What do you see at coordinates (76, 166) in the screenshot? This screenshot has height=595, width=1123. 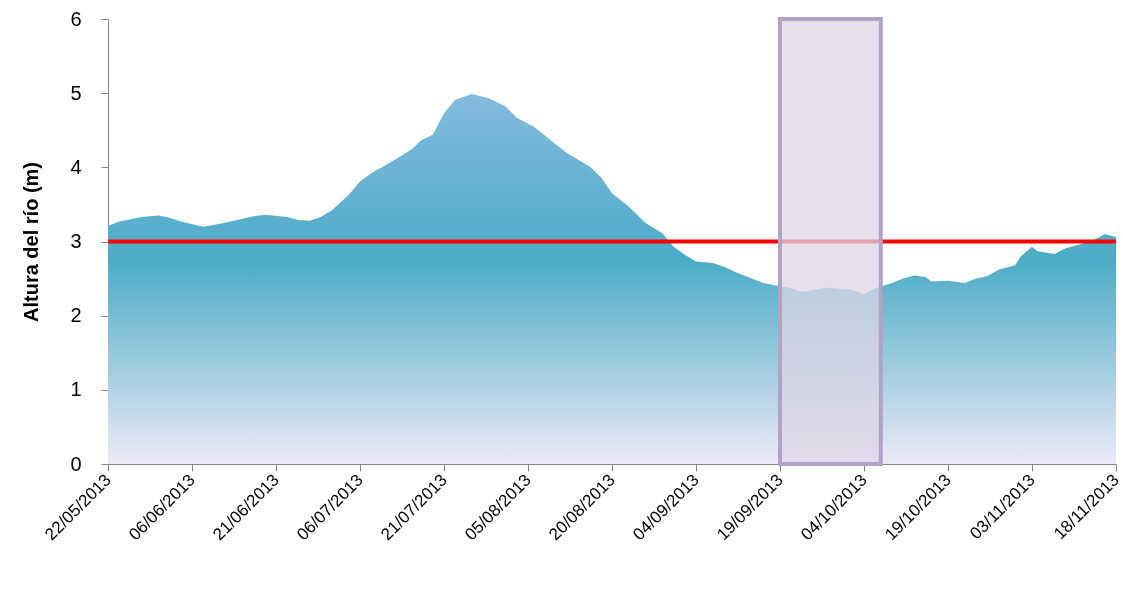 I see `y-tick-label: 4` at bounding box center [76, 166].